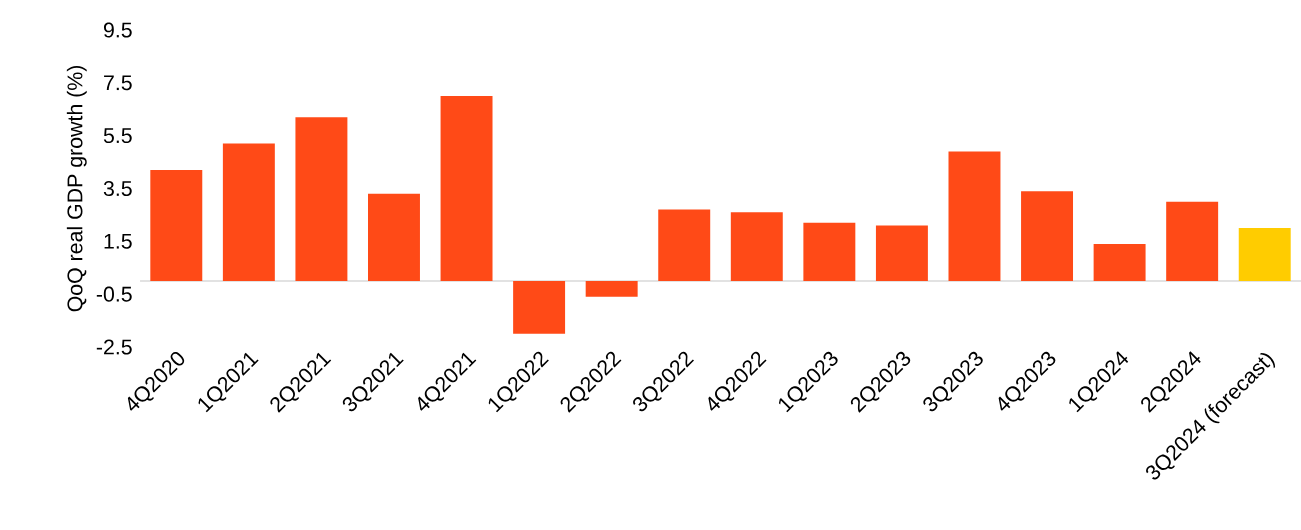 The image size is (1301, 530). I want to click on y-tick-label: 9.5, so click(117, 30).